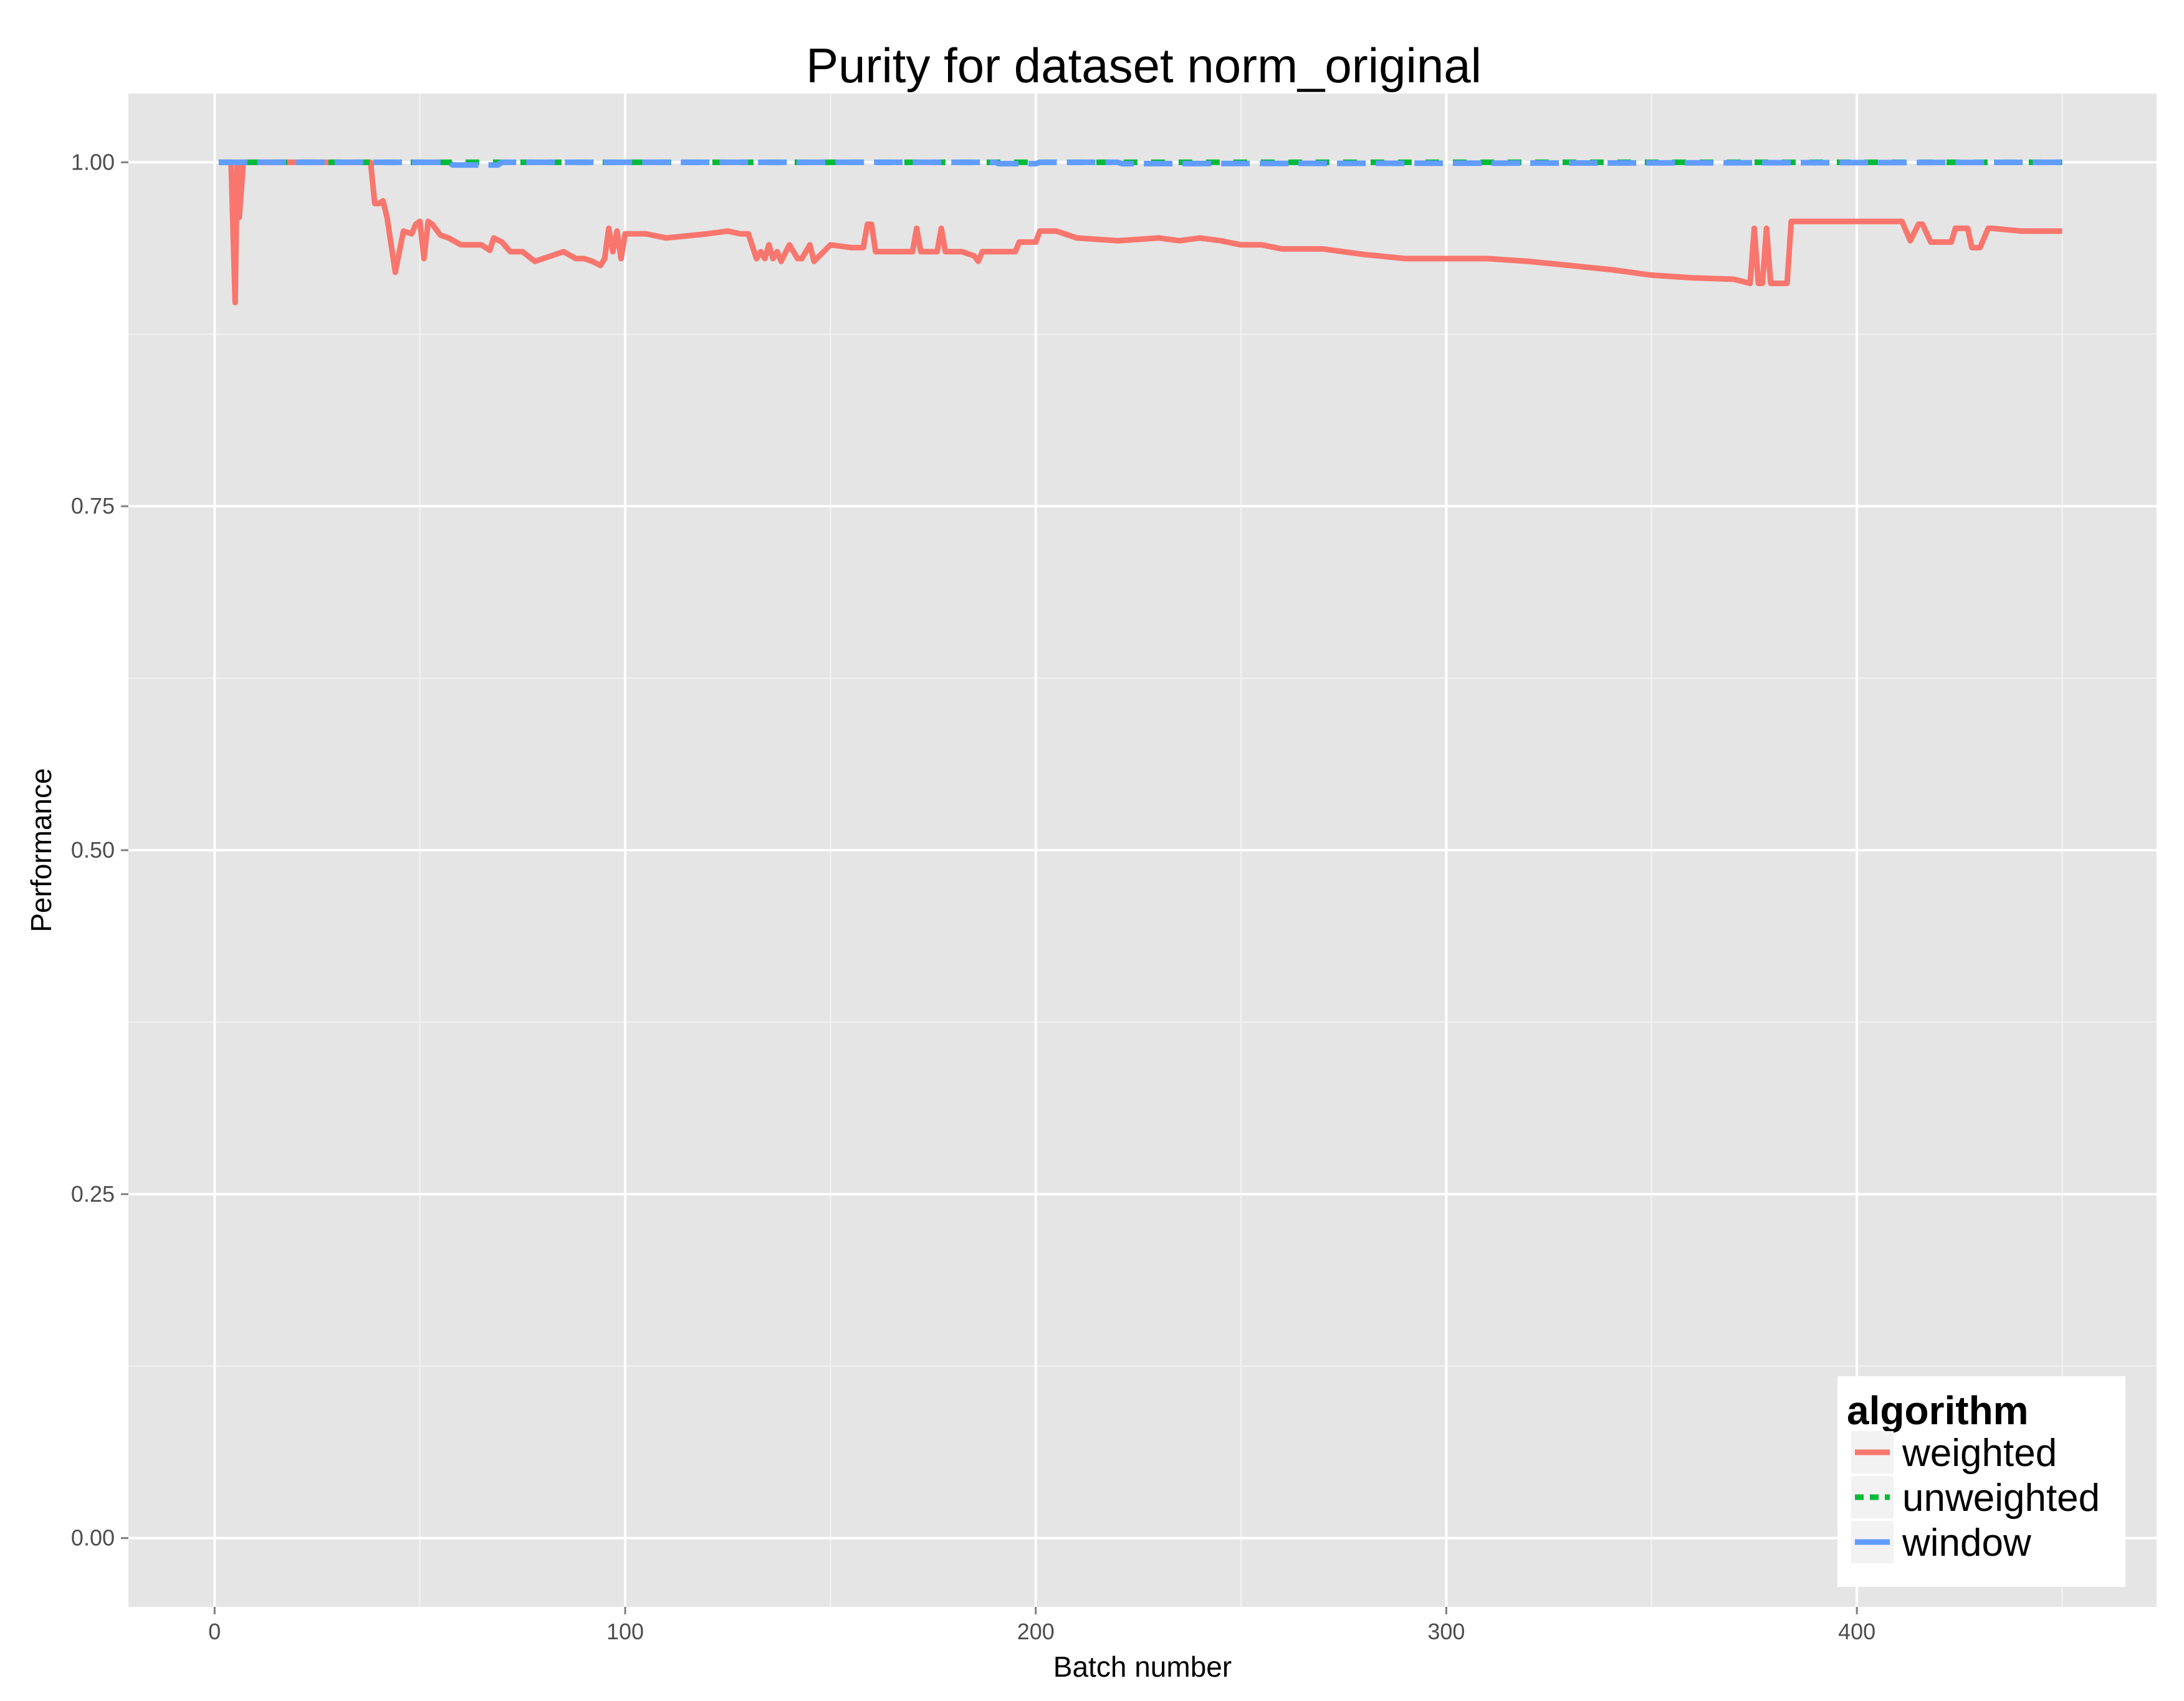 The width and height of the screenshot is (2184, 1701). I want to click on y-tick-label: 0.75, so click(93, 506).